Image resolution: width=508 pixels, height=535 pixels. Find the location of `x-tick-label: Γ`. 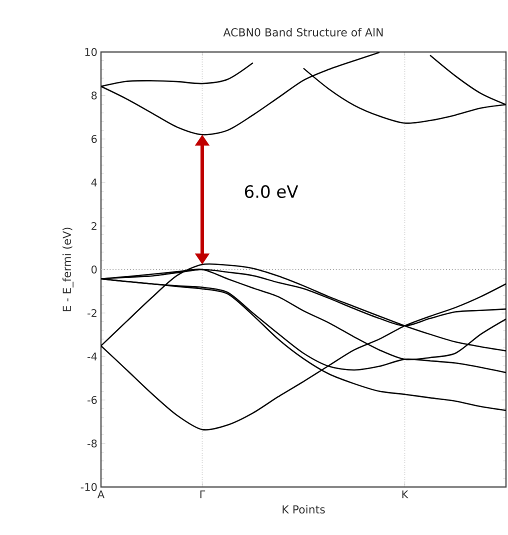

x-tick-label: Γ is located at coordinates (203, 494).